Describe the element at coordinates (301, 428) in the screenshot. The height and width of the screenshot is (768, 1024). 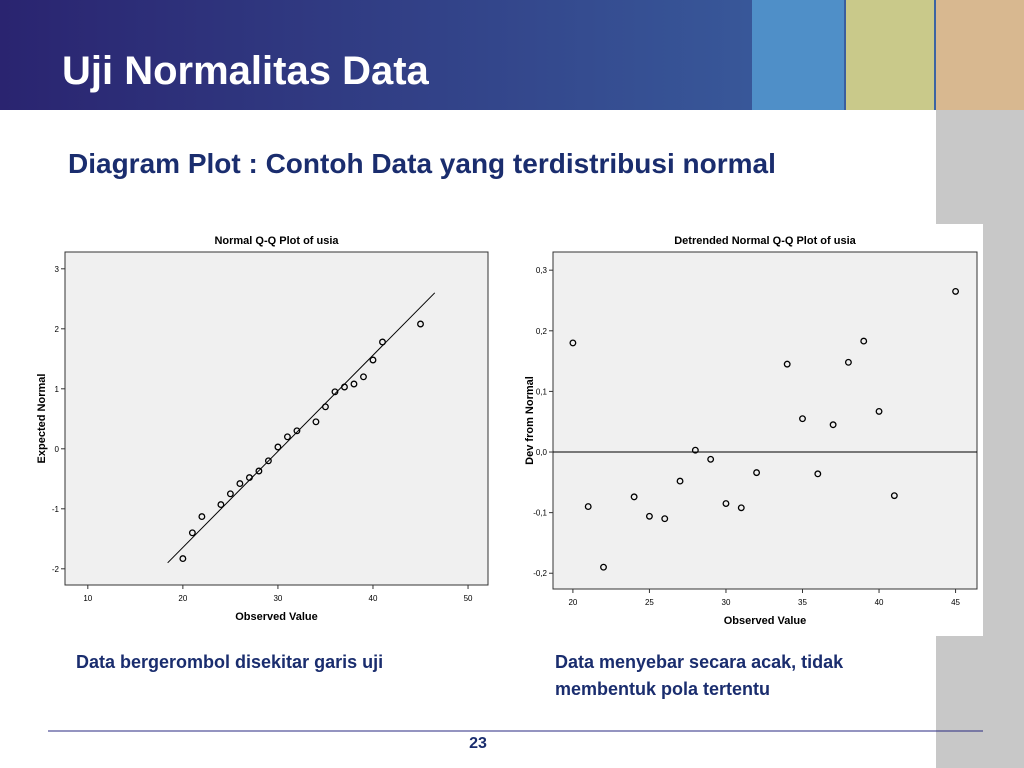
I see `reference-line` at that location.